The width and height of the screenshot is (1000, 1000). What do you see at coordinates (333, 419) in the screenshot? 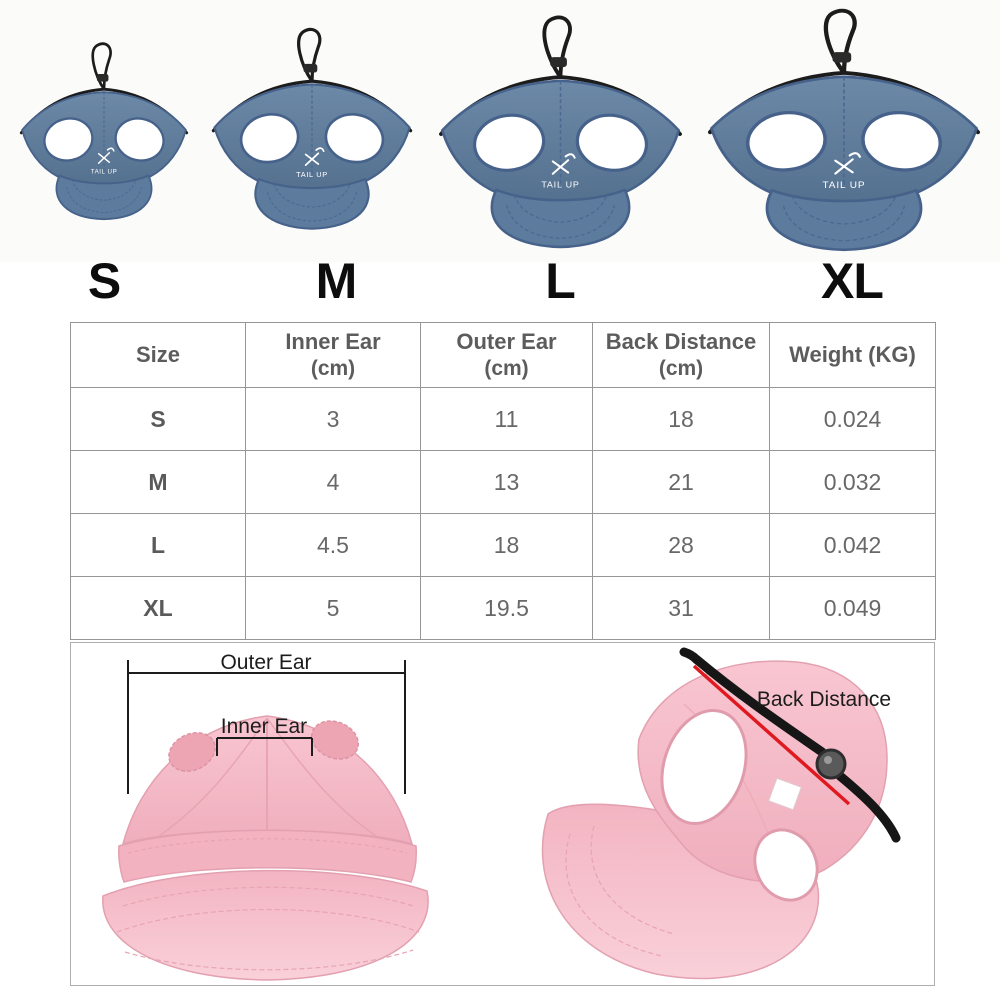
I see `table-cell: 3` at bounding box center [333, 419].